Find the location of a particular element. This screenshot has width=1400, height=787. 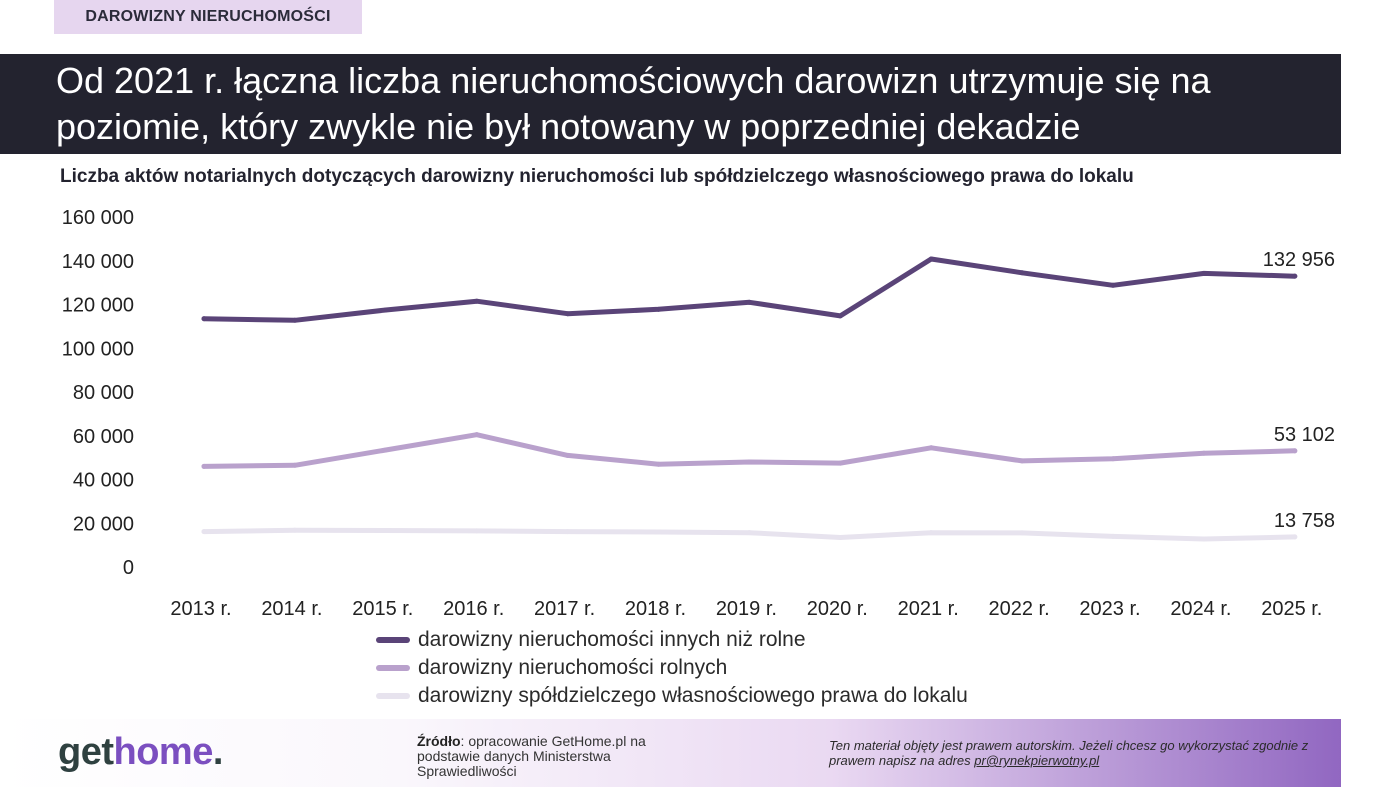

footer-bar is located at coordinates (670, 753).